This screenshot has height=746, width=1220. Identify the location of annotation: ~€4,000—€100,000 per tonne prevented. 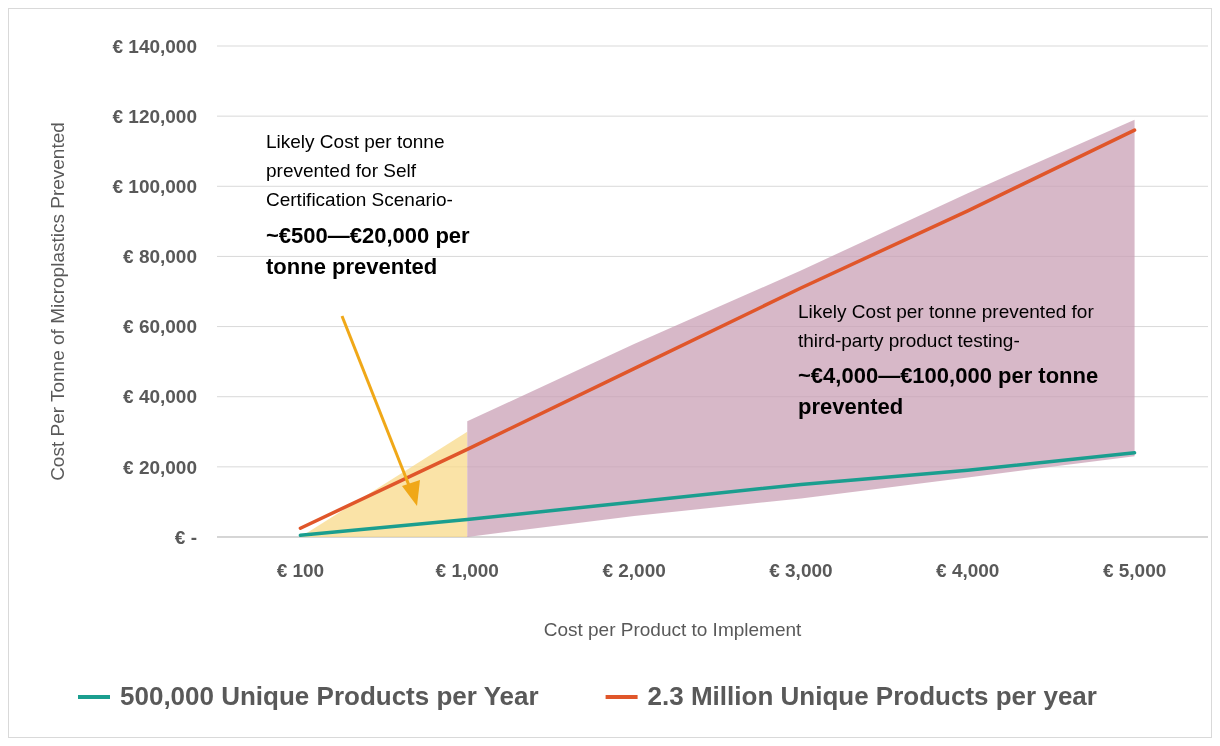
(948, 391).